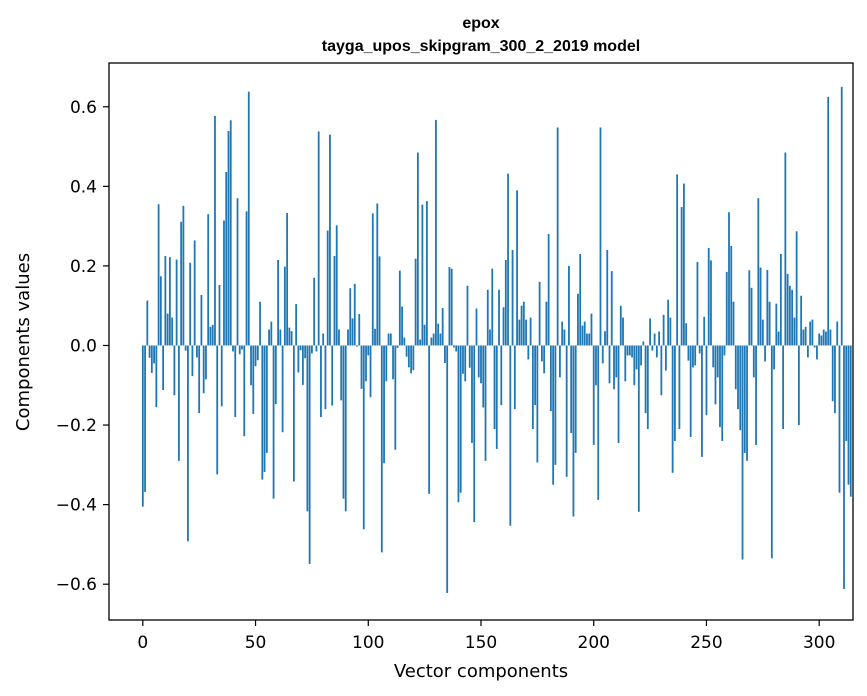 The image size is (867, 696). What do you see at coordinates (481, 671) in the screenshot?
I see `x-axis-label: Vector components` at bounding box center [481, 671].